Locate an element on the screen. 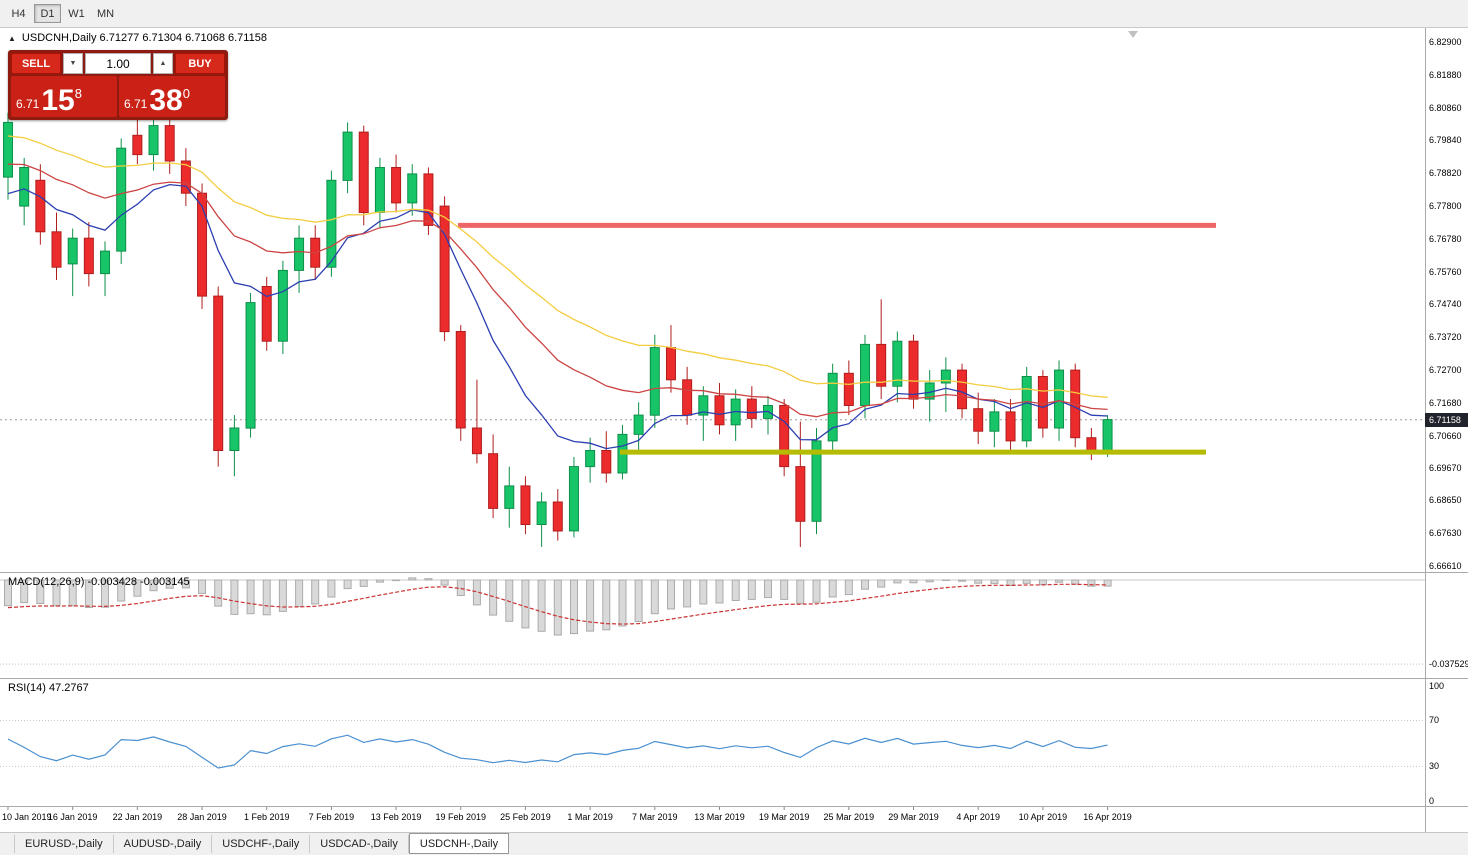  timeframe-button-mn: MN is located at coordinates (105, 13).